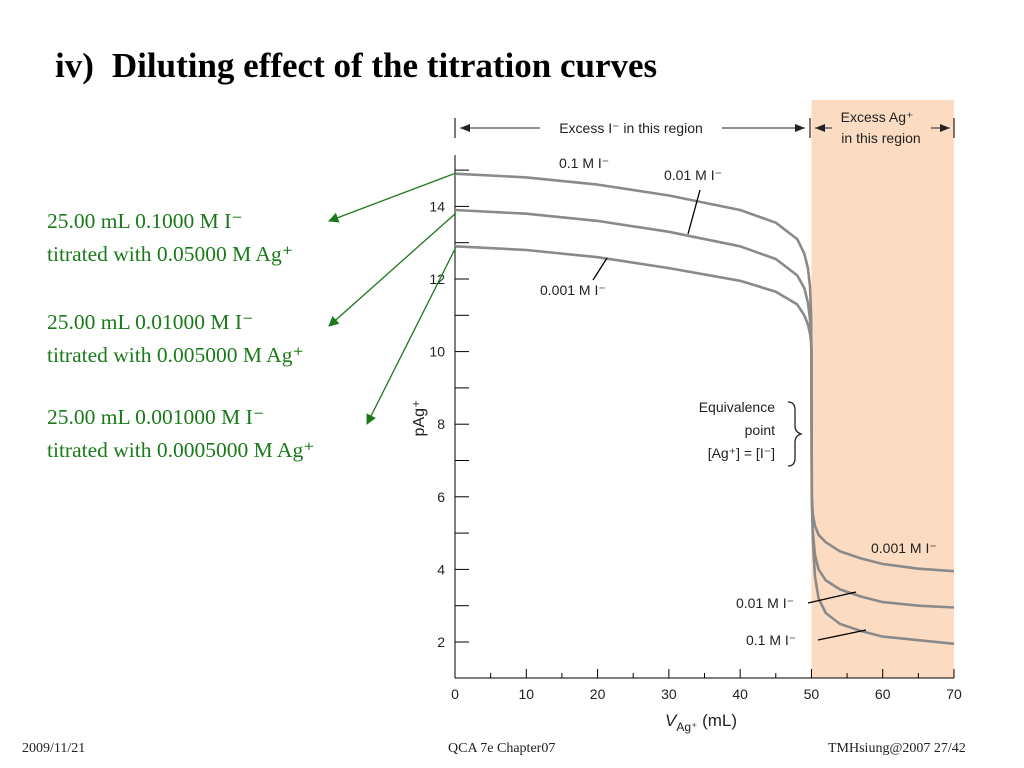 The image size is (1024, 768). Describe the element at coordinates (883, 694) in the screenshot. I see `x-tick-label: 60` at that location.